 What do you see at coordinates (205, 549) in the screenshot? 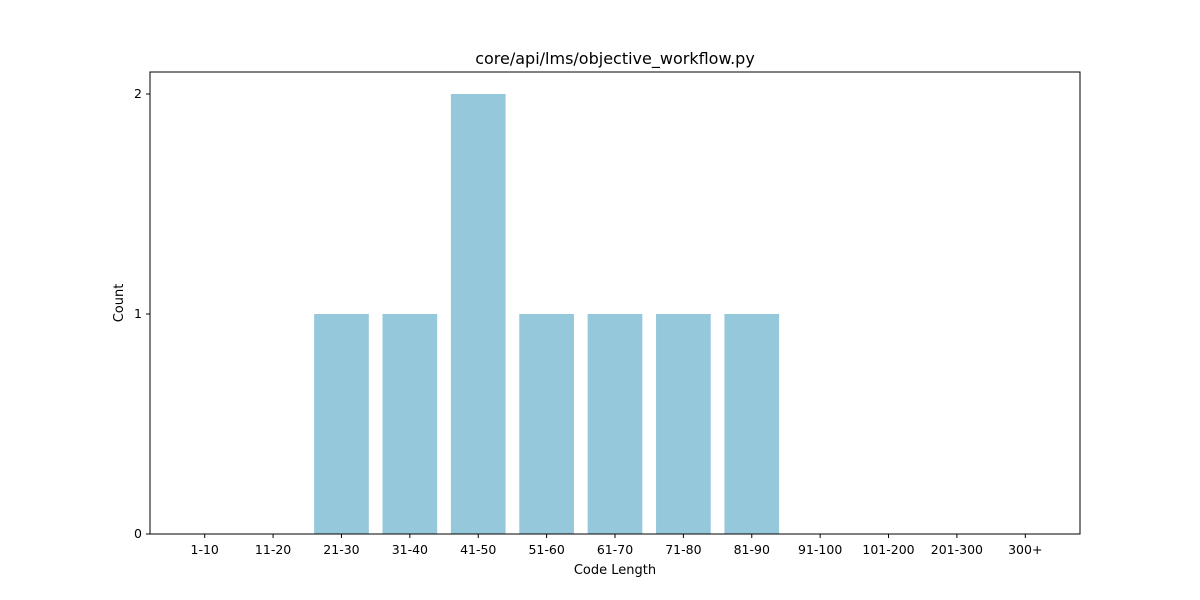
I see `x-tick-label: 1-10` at bounding box center [205, 549].